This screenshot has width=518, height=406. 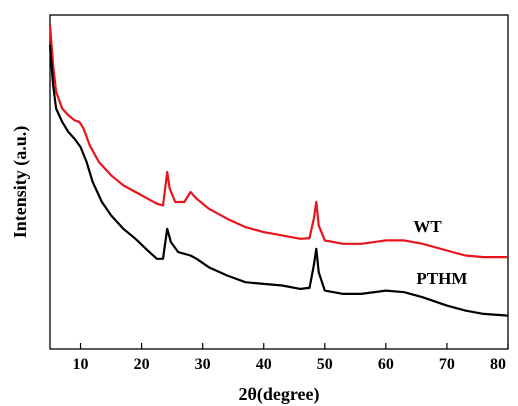 I want to click on y-axis-label: Intensity (a.u.), so click(x=20, y=182).